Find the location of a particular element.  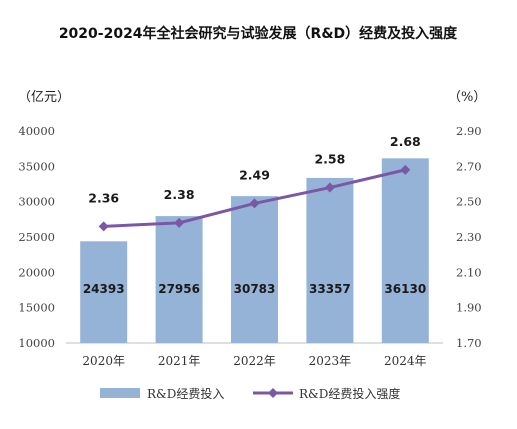

bar-value-label: 27956 is located at coordinates (179, 289).